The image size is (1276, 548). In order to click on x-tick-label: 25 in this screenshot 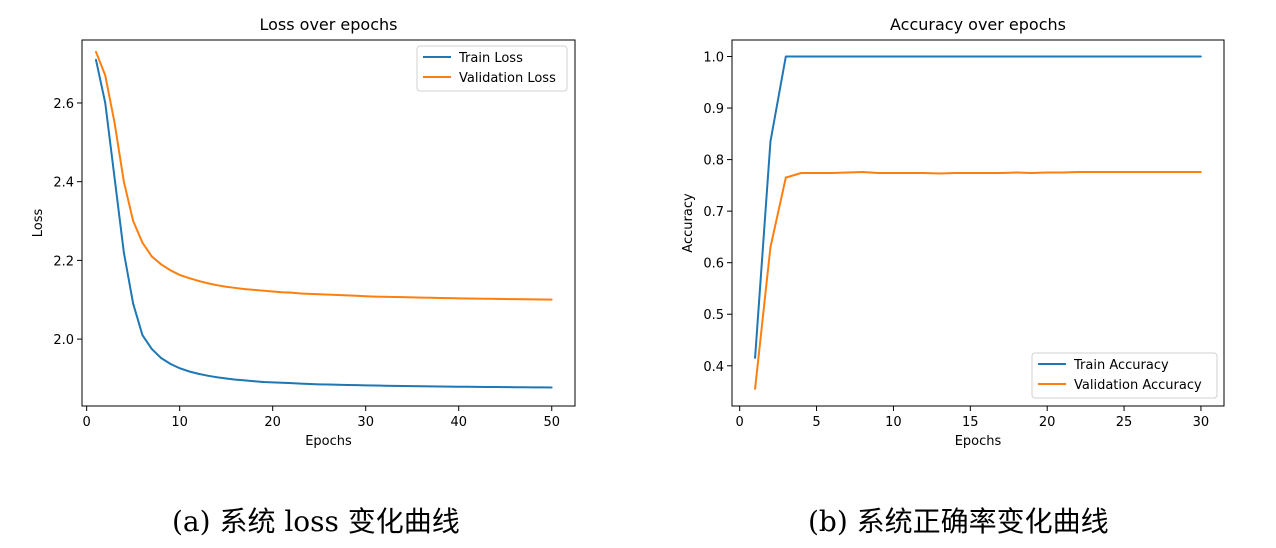, I will do `click(1124, 422)`.